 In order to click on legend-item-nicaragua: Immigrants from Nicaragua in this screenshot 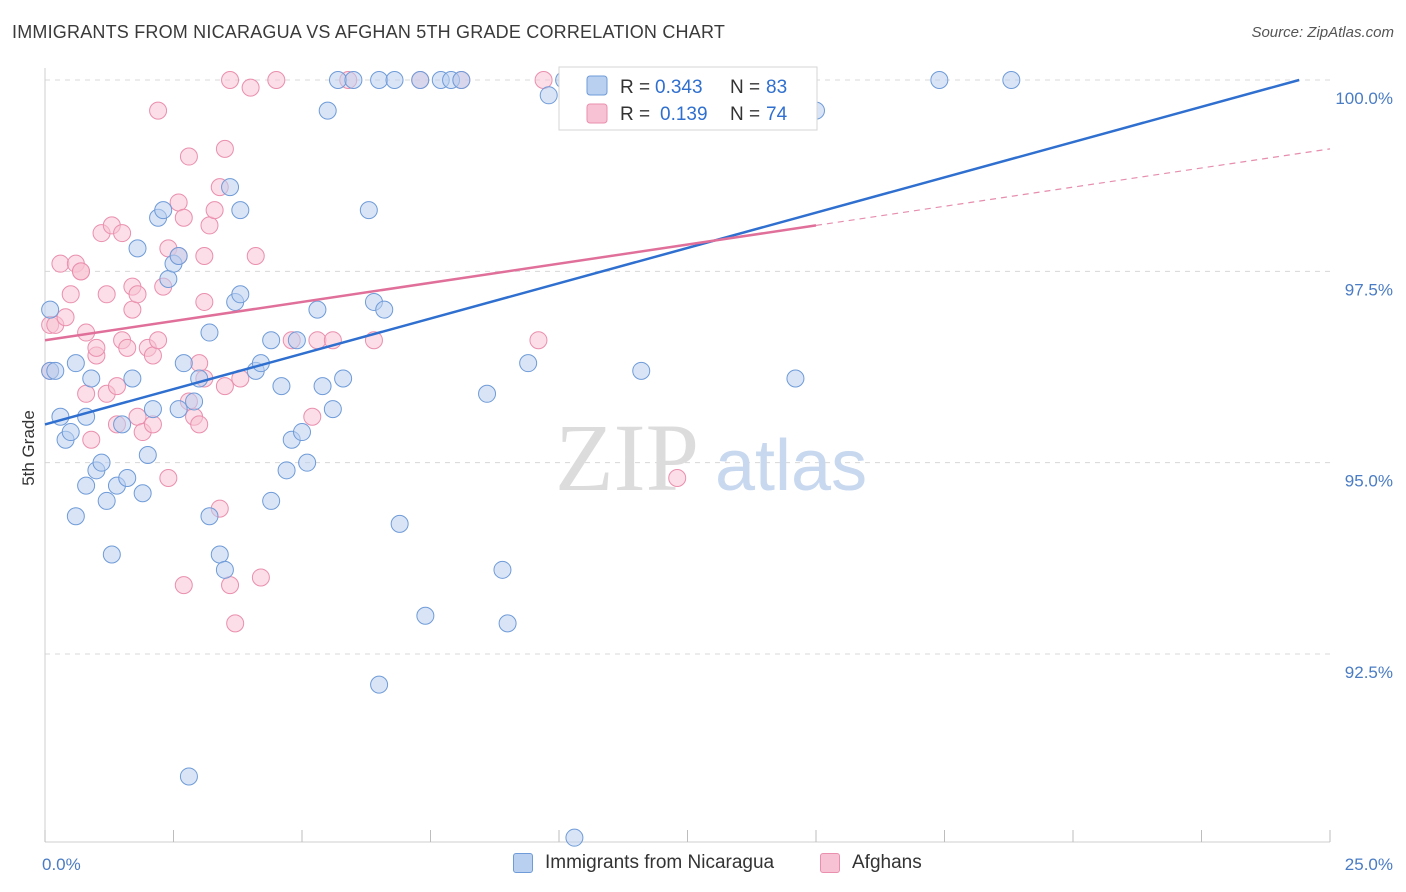, I will do `click(643, 863)`.